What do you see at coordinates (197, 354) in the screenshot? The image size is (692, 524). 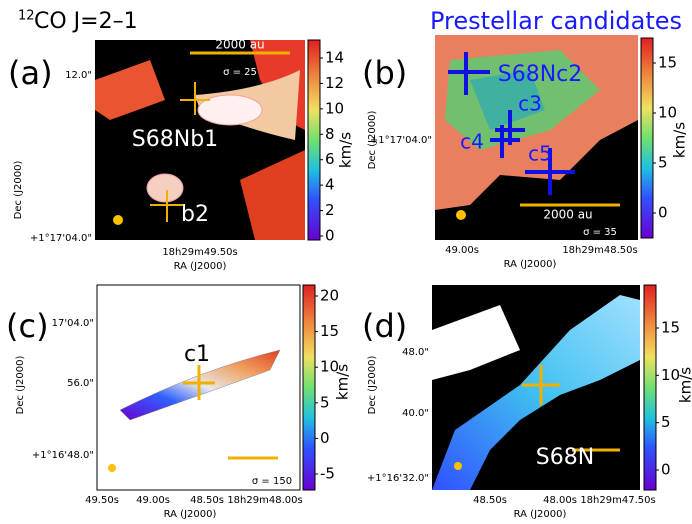 I see `source-label: c1` at bounding box center [197, 354].